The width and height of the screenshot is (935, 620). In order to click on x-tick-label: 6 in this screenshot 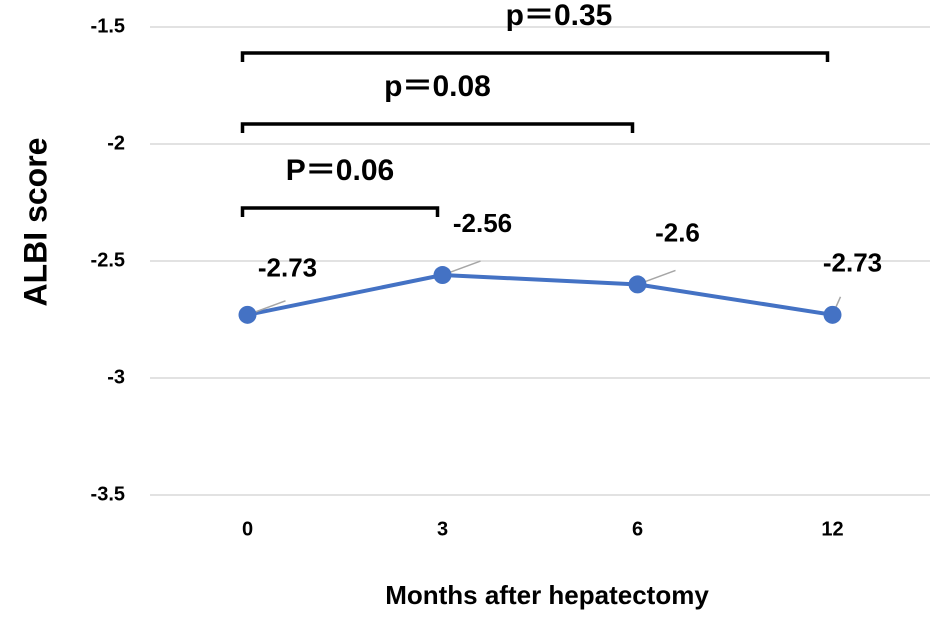, I will do `click(637, 529)`.